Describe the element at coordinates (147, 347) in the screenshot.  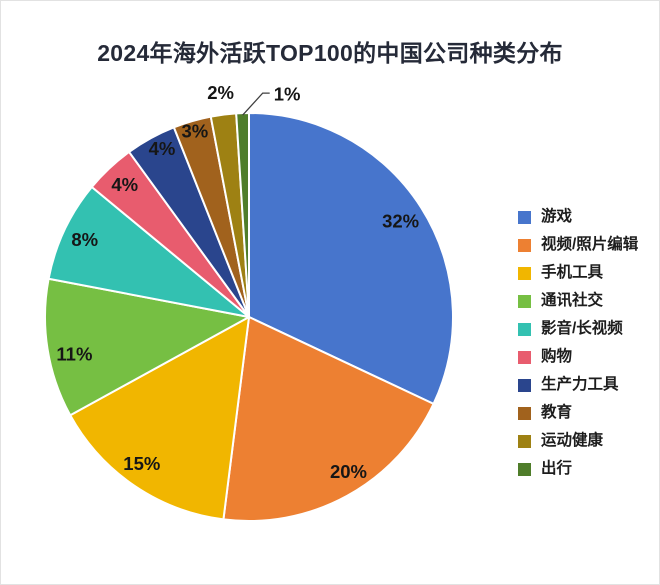
I see `pie-slice-通讯社交` at that location.